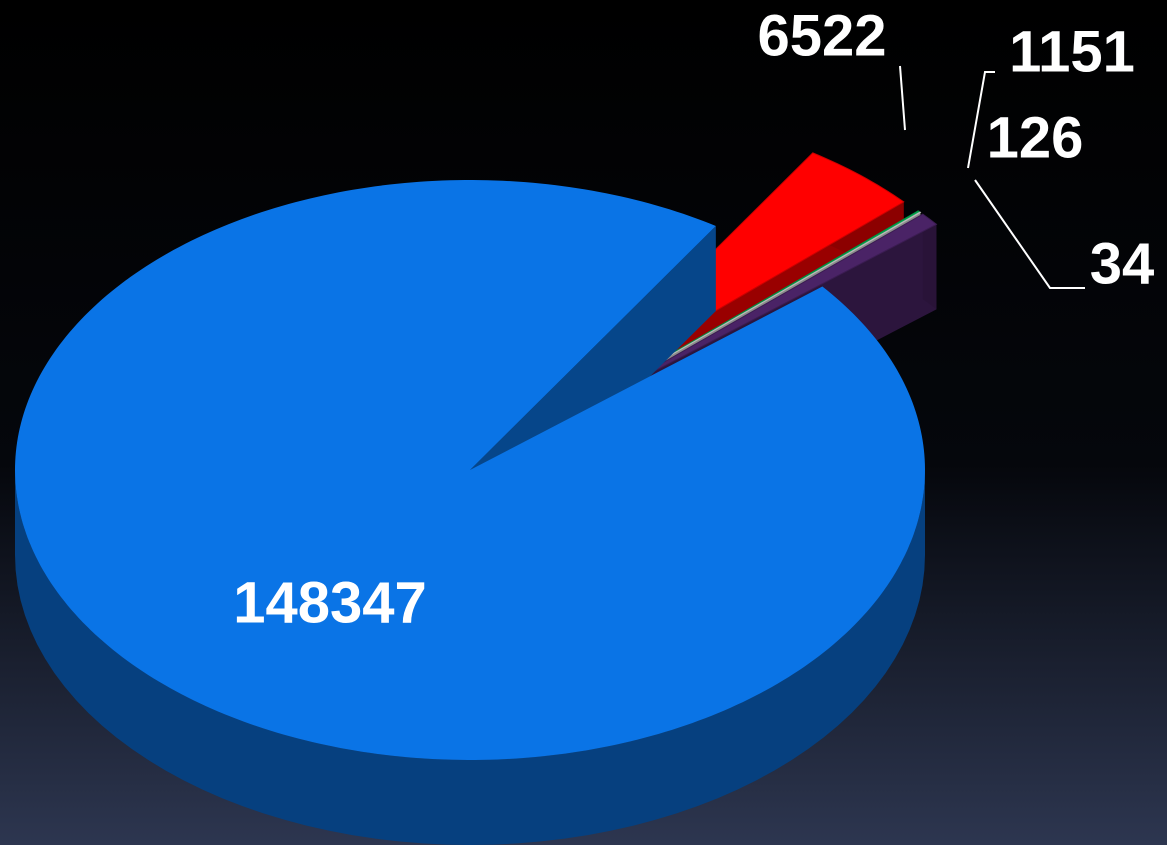 The height and width of the screenshot is (845, 1167). What do you see at coordinates (760, 311) in the screenshot?
I see `slice` at bounding box center [760, 311].